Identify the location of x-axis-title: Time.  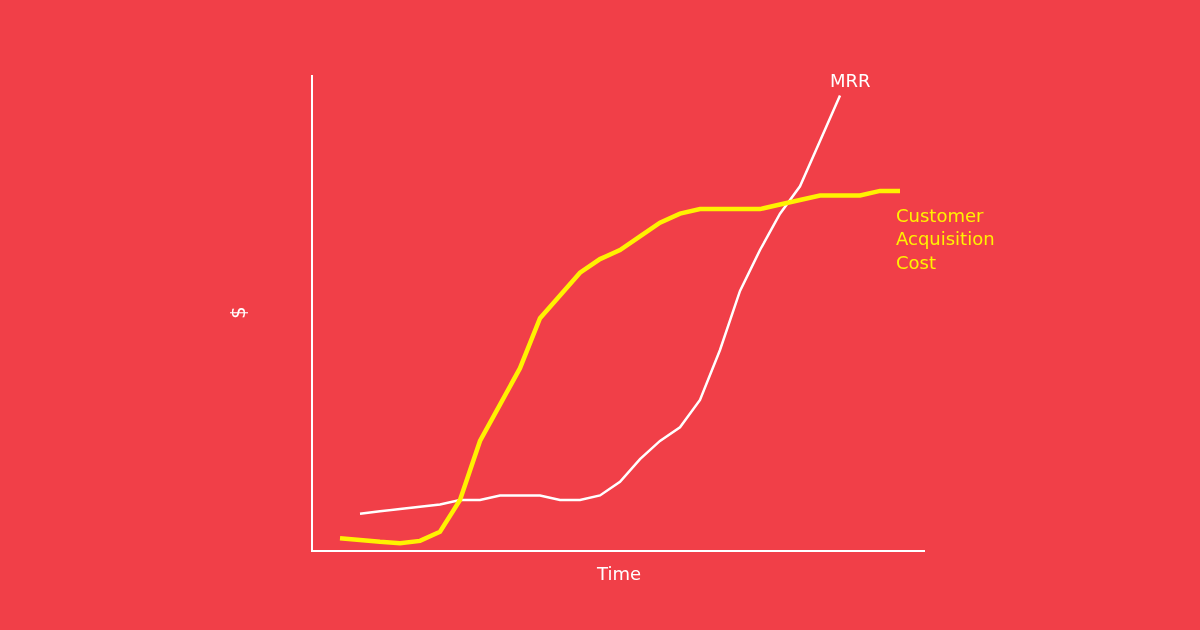
(618, 573).